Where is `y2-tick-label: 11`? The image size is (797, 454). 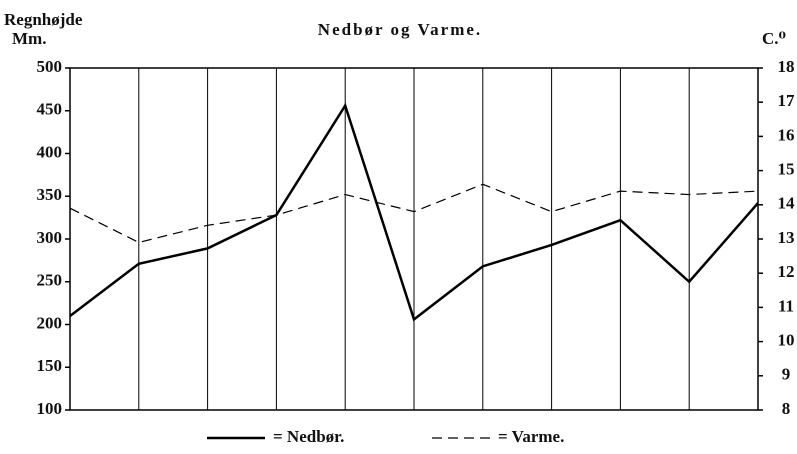
y2-tick-label: 11 is located at coordinates (786, 305).